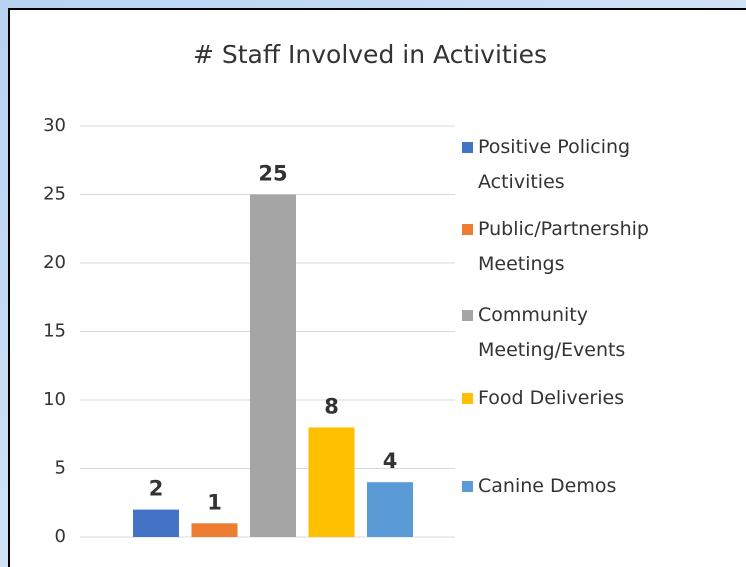 The image size is (746, 567). Describe the element at coordinates (54, 125) in the screenshot. I see `y-tick-label: 30` at that location.